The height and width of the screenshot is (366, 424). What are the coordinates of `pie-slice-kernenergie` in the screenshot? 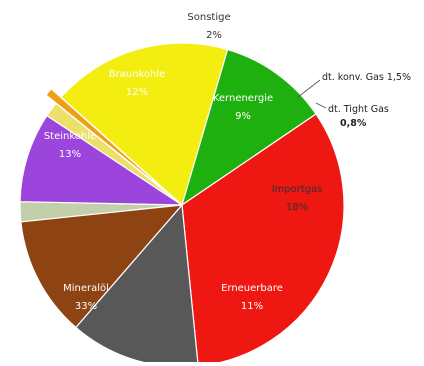 It's located at (102, 160).